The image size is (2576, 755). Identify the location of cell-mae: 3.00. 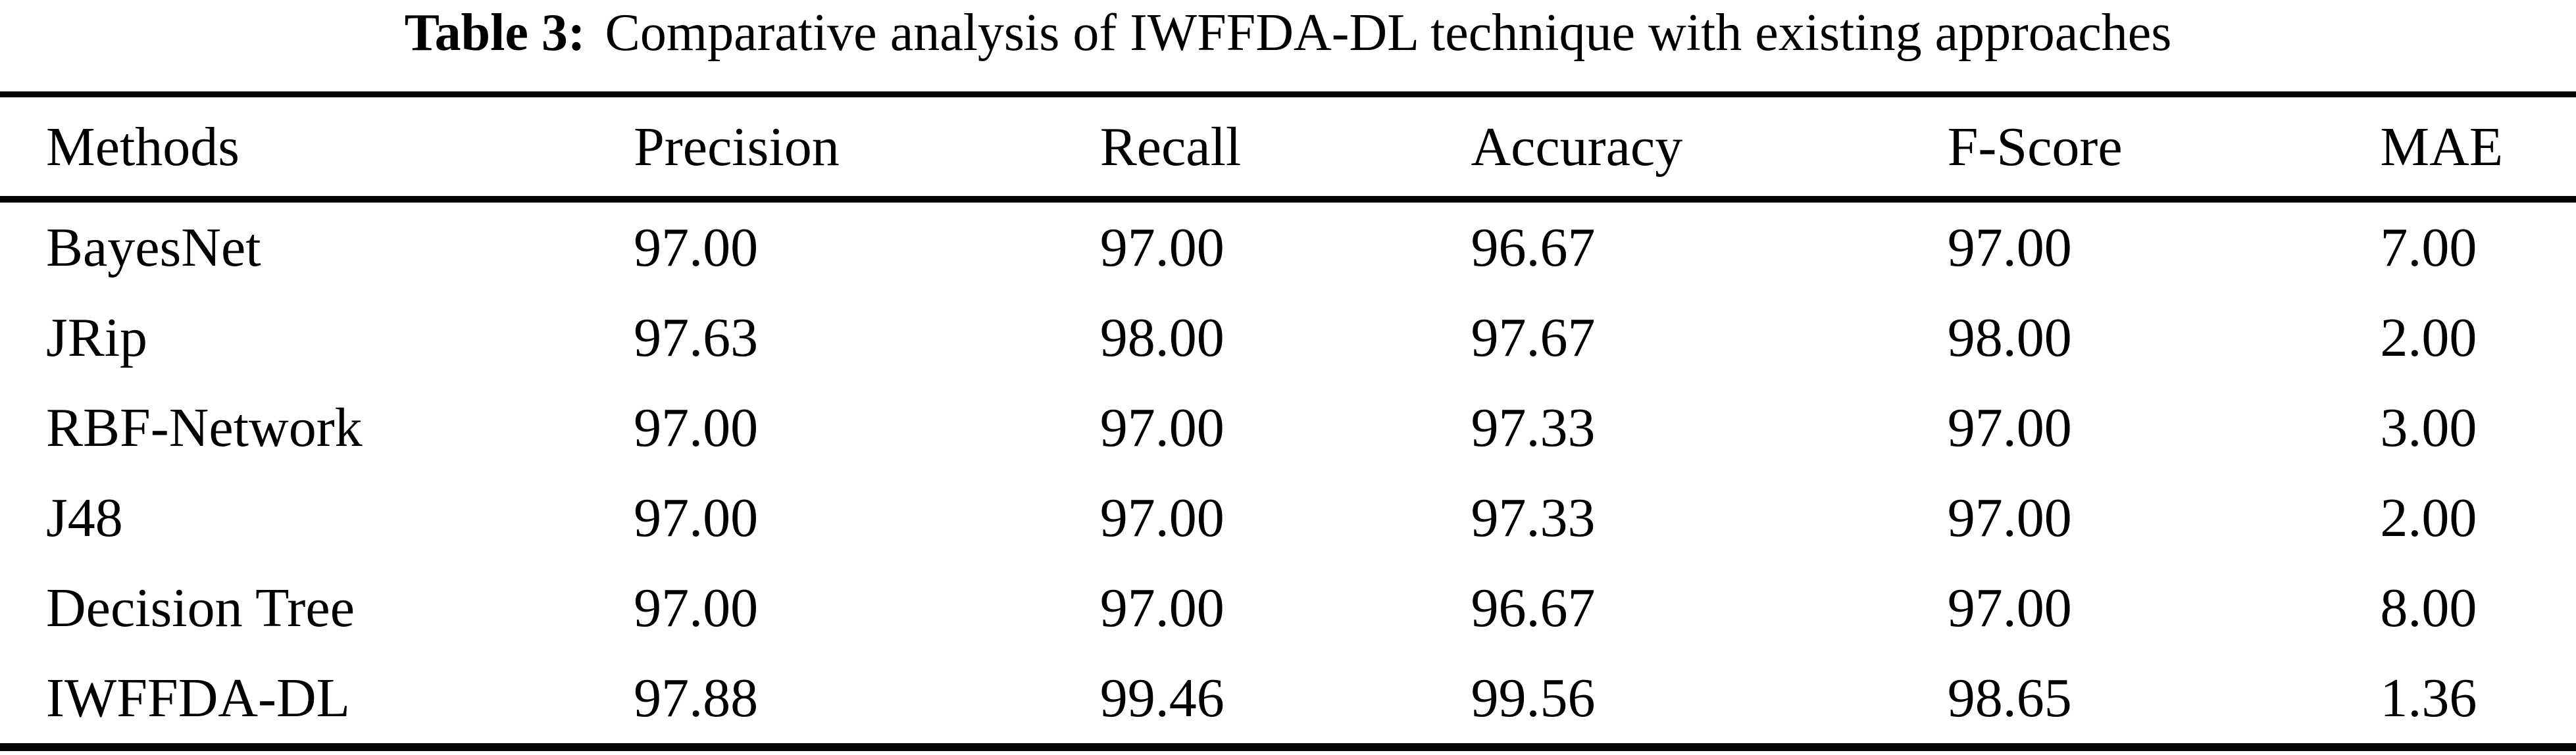
(2429, 427).